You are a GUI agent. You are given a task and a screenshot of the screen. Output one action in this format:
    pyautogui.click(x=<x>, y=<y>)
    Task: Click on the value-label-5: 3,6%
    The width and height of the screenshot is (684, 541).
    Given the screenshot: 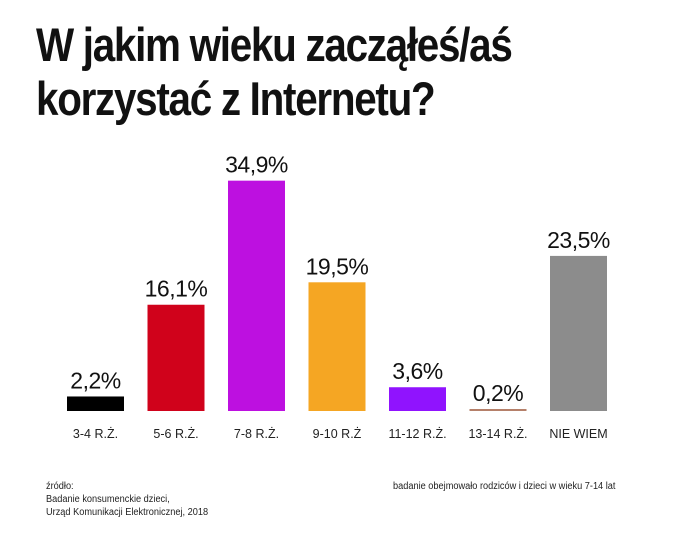 What is the action you would take?
    pyautogui.click(x=417, y=371)
    